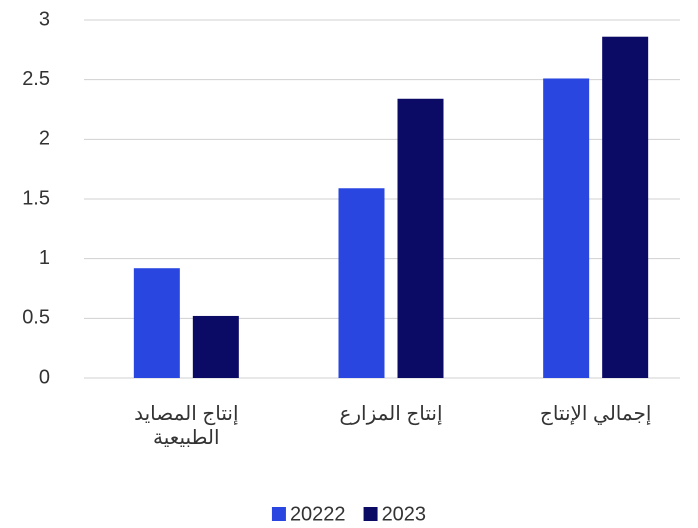 Image resolution: width=698 pixels, height=528 pixels. I want to click on x-tick-label: إنتاج المصايد الطبيعية, so click(186, 426).